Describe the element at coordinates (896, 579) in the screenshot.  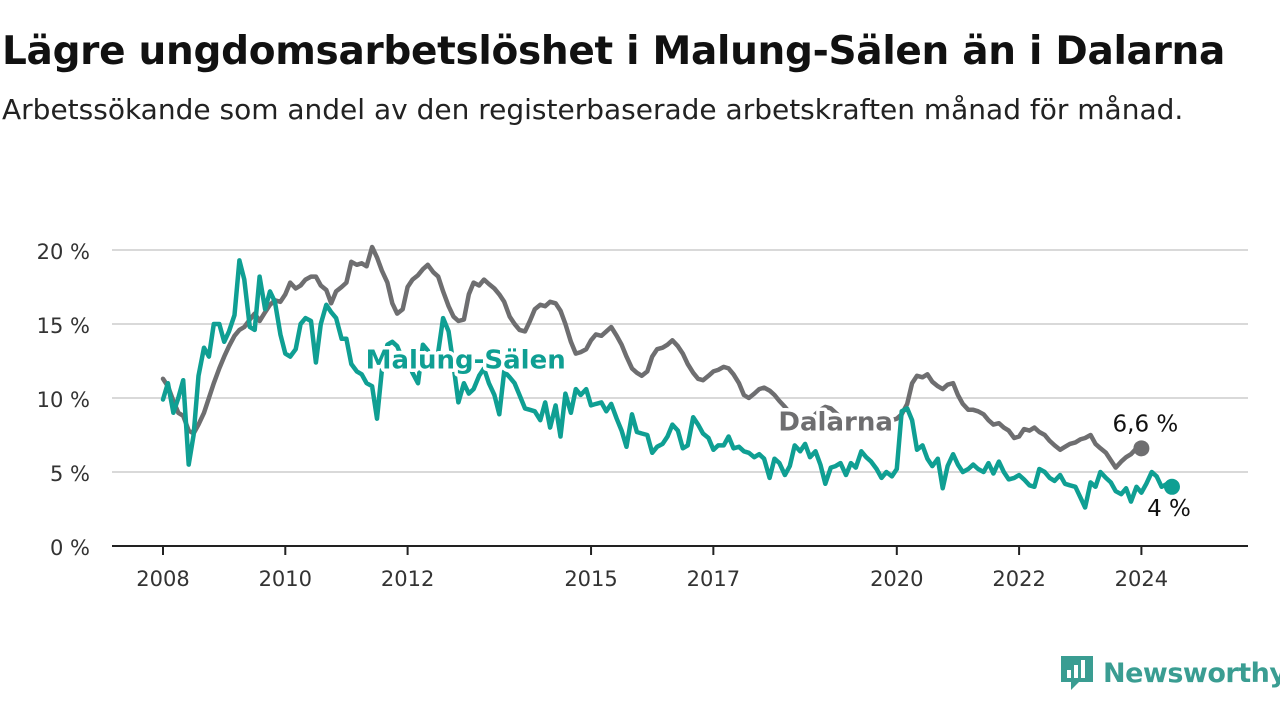
I see `x-tick-label: 2020` at that location.